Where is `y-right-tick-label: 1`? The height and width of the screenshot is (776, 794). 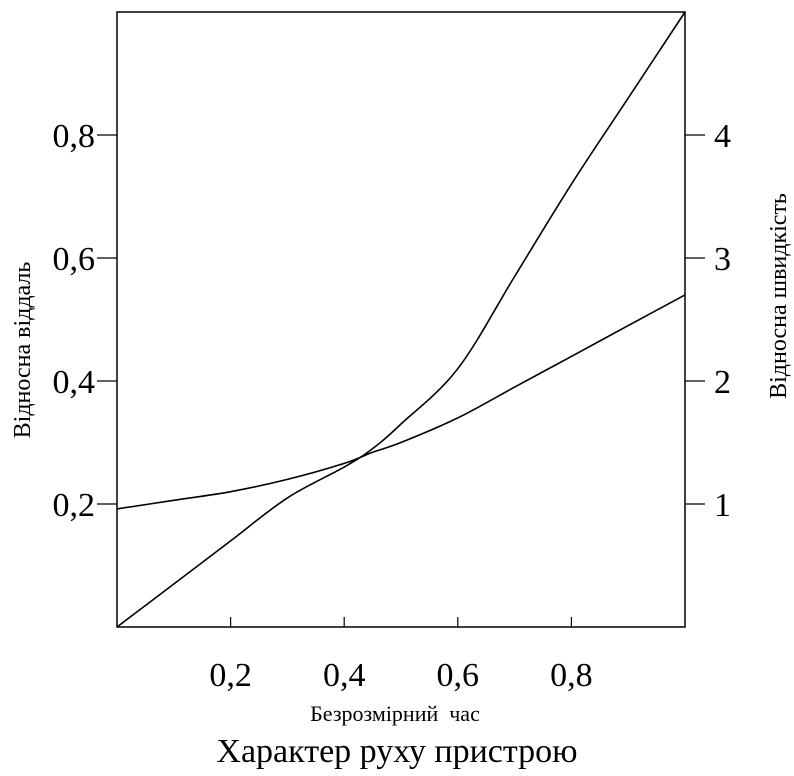
y-right-tick-label: 1 is located at coordinates (722, 505).